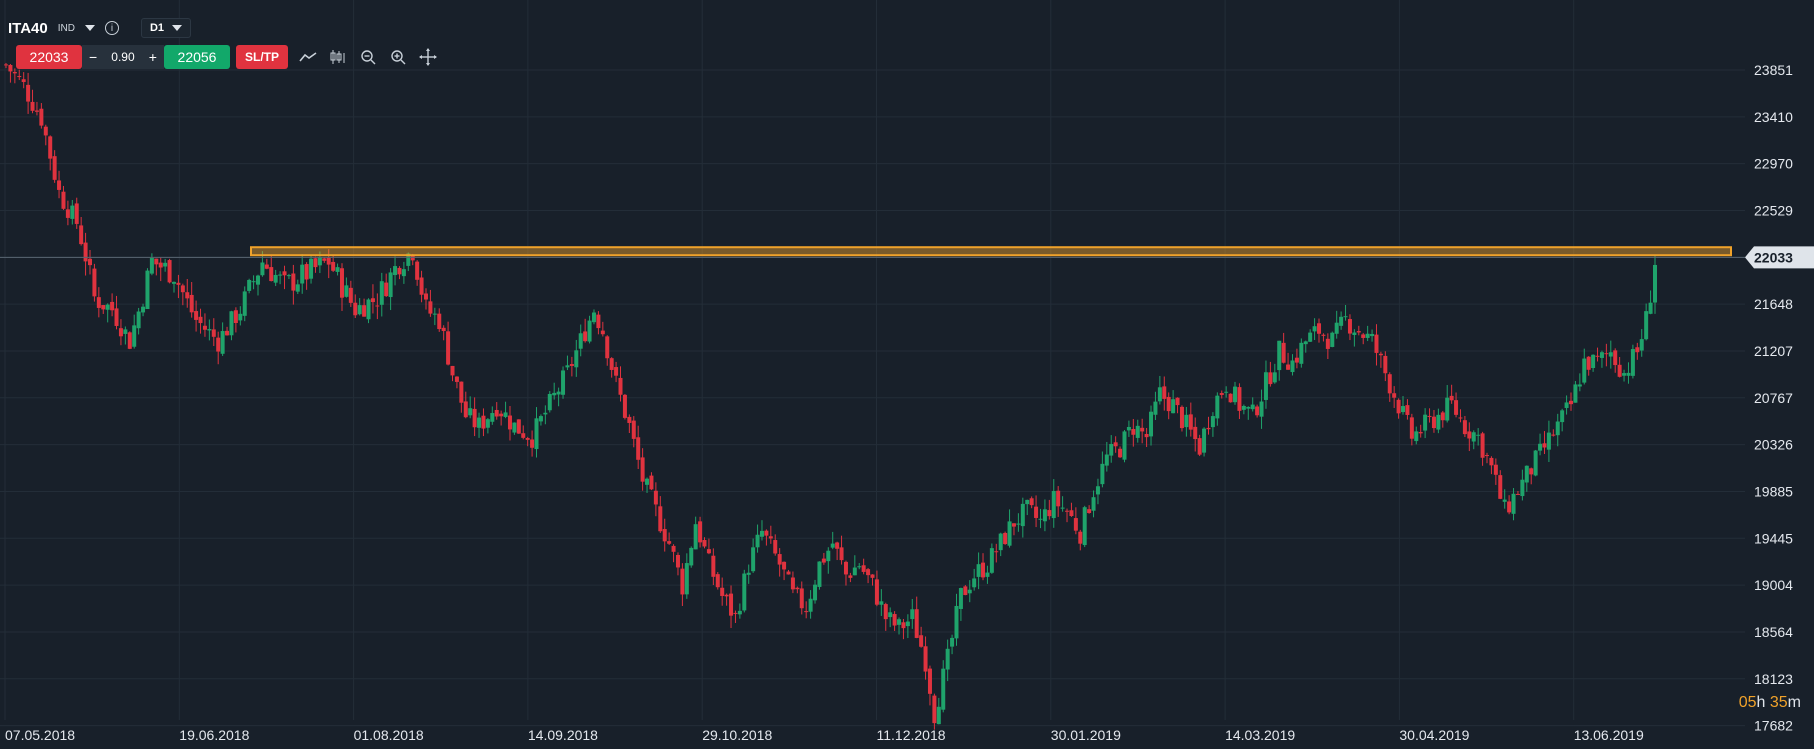 The image size is (1814, 749). What do you see at coordinates (157, 28) in the screenshot?
I see `timeframe-value: D1` at bounding box center [157, 28].